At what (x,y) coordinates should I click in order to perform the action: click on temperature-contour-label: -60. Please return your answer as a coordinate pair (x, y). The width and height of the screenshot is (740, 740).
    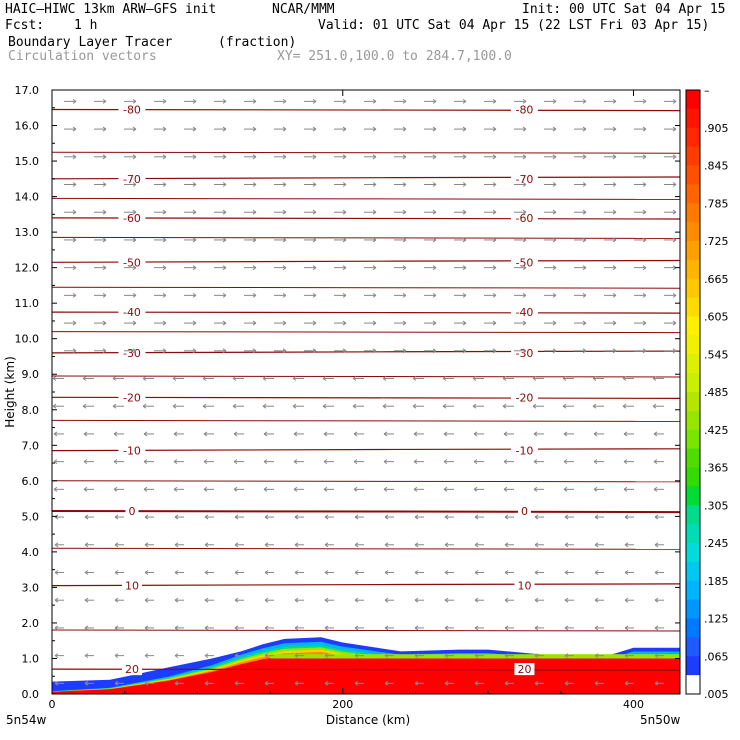
    Looking at the image, I should click on (132, 218).